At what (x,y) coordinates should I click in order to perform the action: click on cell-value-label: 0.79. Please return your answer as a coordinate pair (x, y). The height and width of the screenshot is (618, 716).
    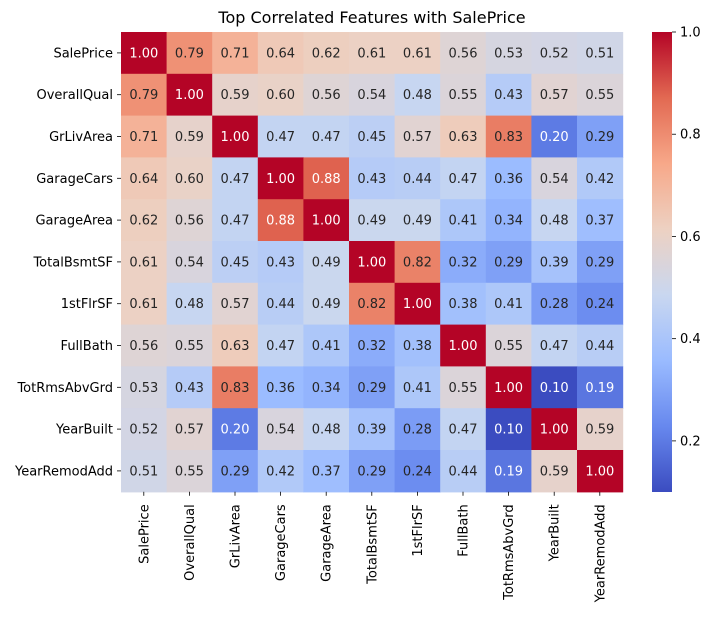
    Looking at the image, I should click on (189, 53).